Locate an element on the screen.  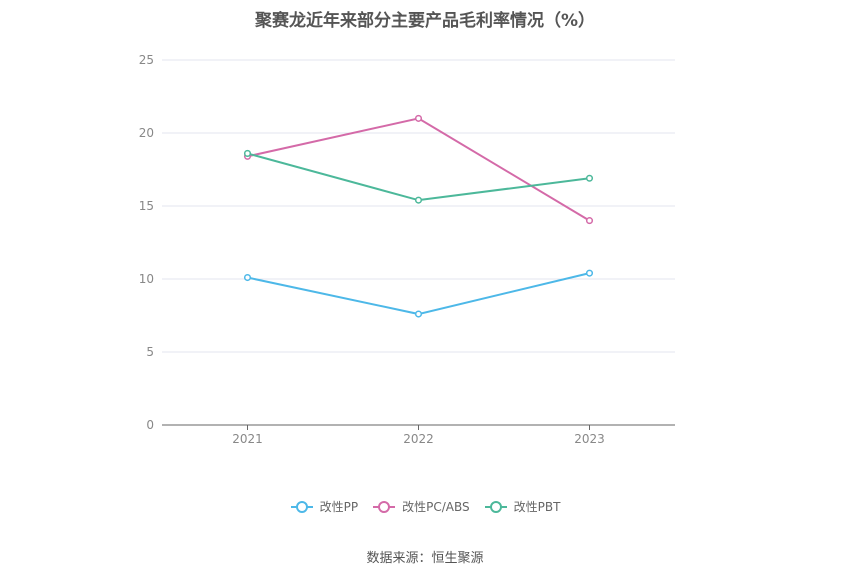
legend: 改性PP 改性PC/ABS 改性PBT is located at coordinates (425, 506).